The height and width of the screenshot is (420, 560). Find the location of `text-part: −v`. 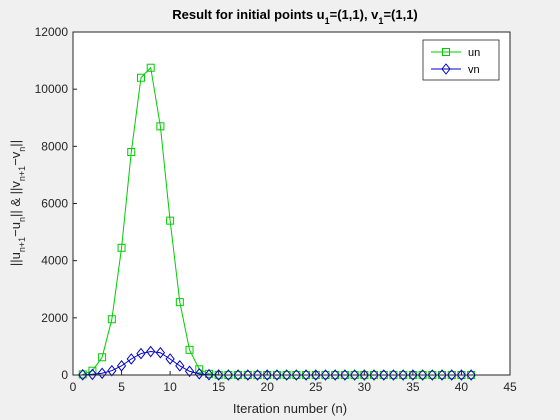

text-part: −v is located at coordinates (15, 158).